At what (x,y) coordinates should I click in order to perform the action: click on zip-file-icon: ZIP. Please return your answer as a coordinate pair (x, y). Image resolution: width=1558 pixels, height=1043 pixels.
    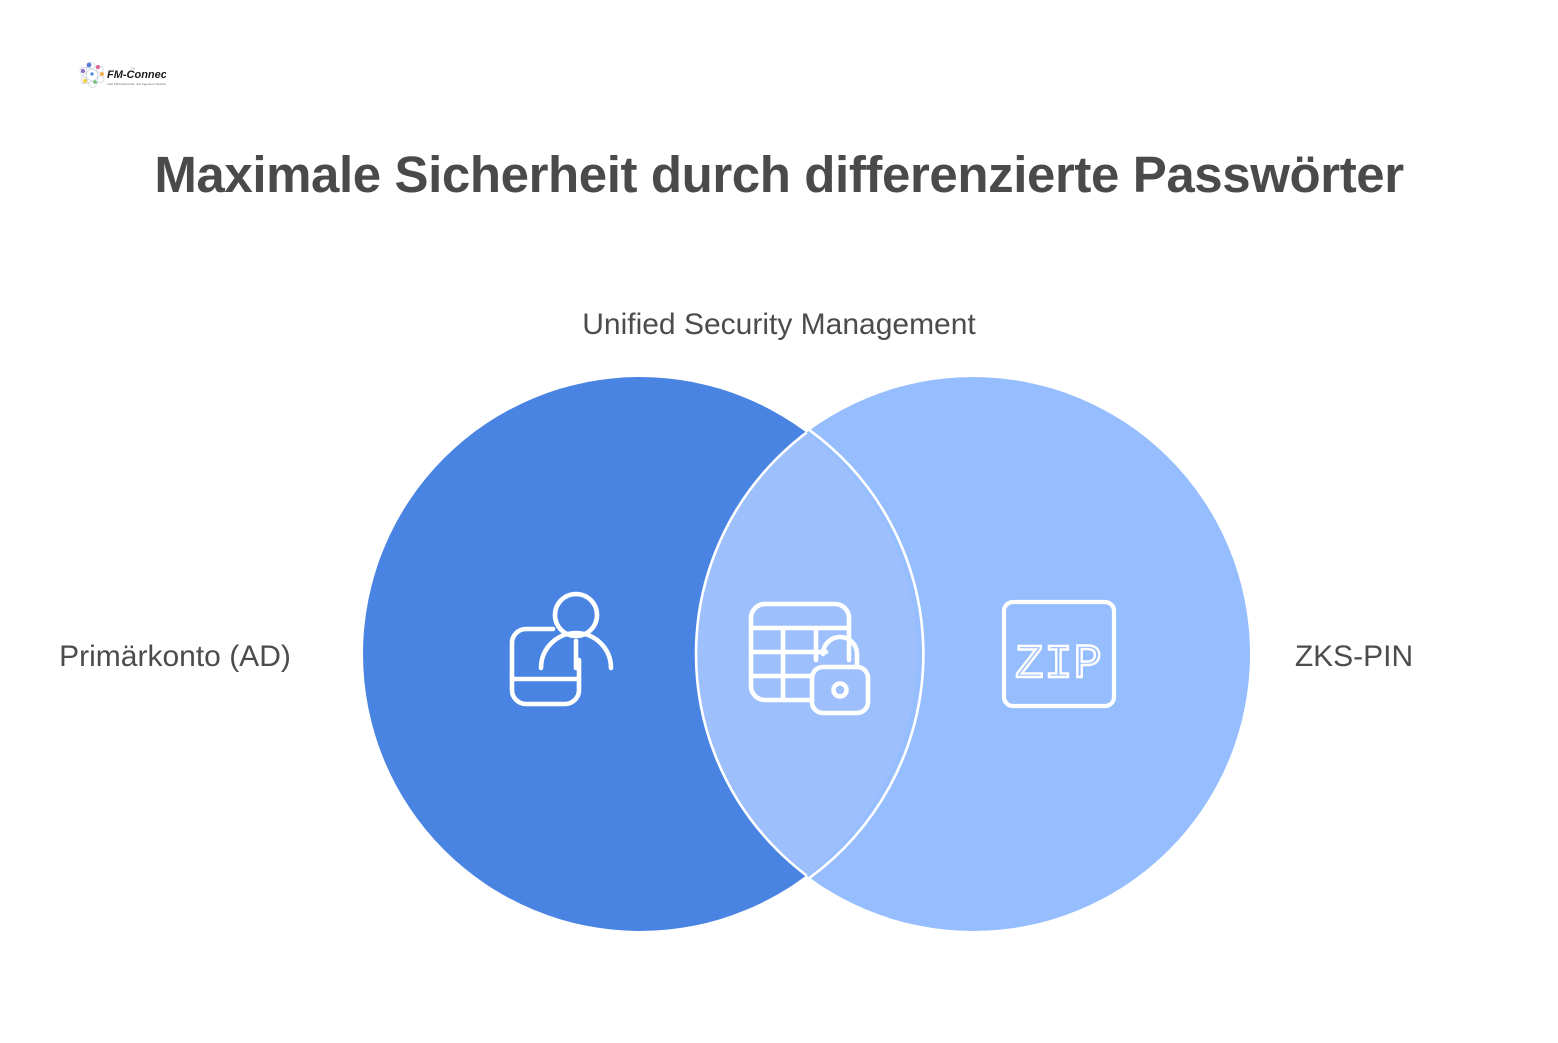
    Looking at the image, I should click on (1059, 654).